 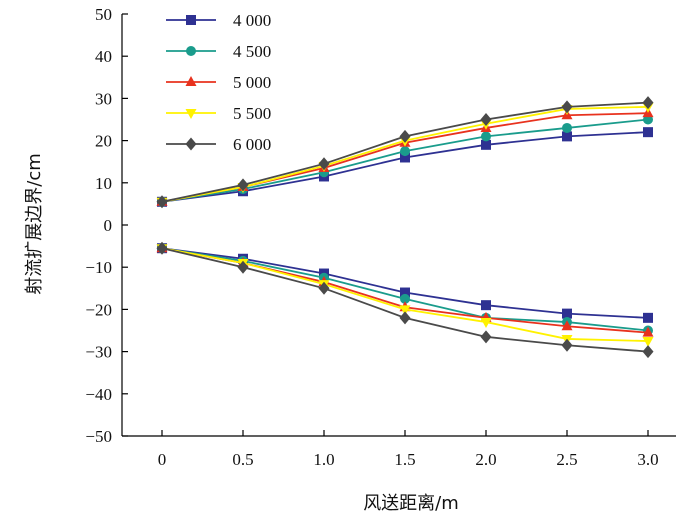 What do you see at coordinates (218, 82) in the screenshot?
I see `legend: 4 000 4 500 5 000 5 500 6 000` at bounding box center [218, 82].